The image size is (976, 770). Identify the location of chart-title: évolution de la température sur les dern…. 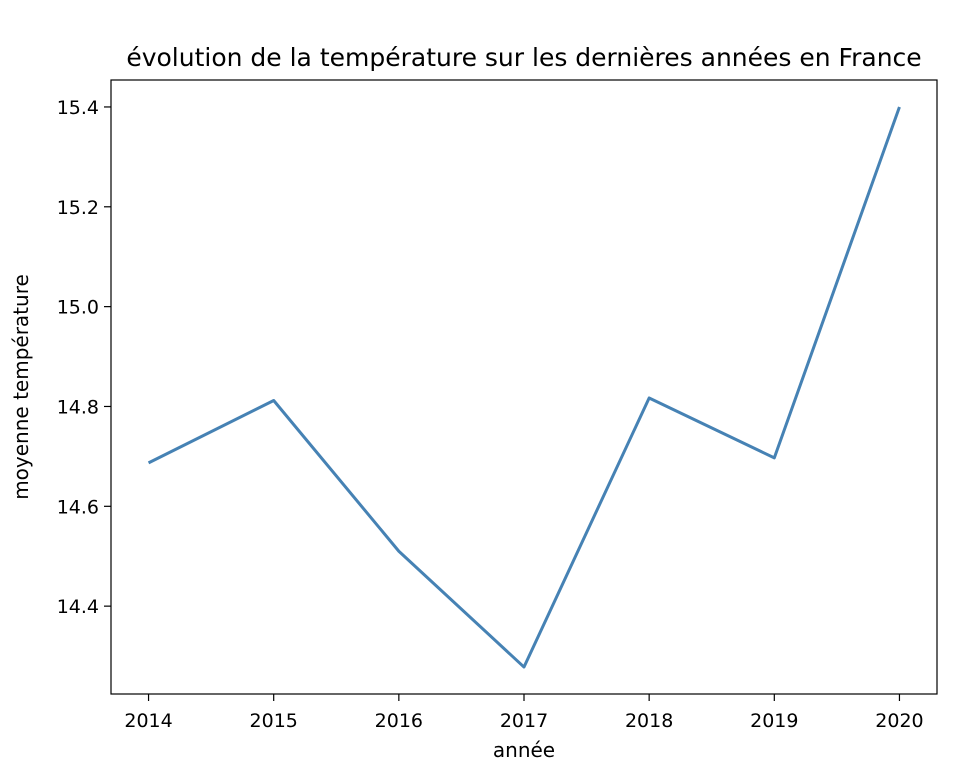
(523, 57).